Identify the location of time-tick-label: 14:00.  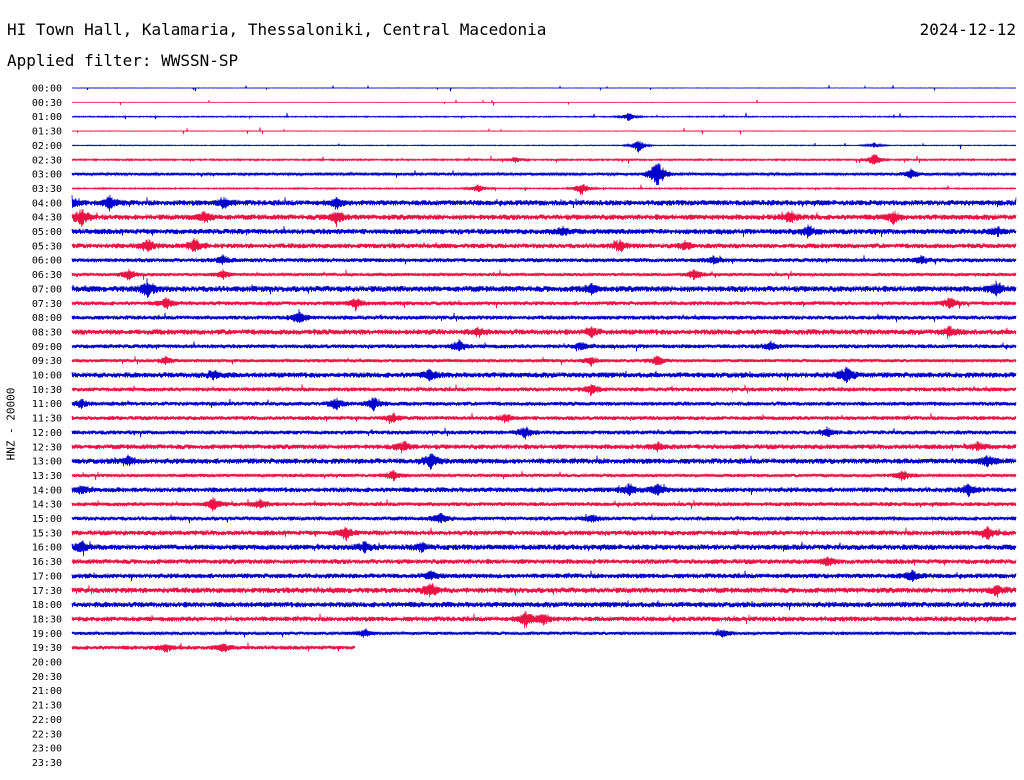
(47, 490).